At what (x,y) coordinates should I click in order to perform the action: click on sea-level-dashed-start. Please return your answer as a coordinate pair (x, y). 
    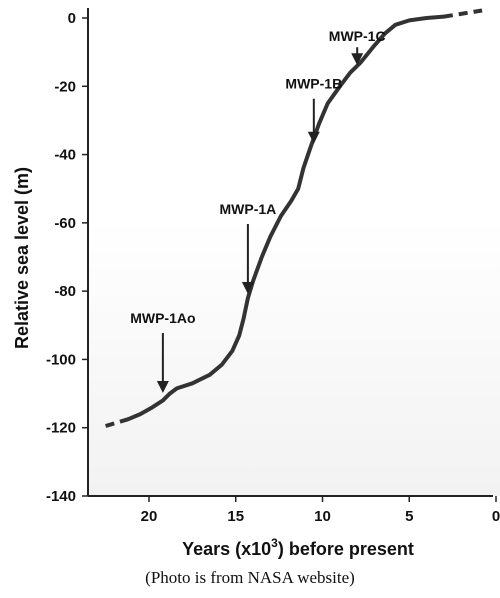
    Looking at the image, I should click on (117, 422).